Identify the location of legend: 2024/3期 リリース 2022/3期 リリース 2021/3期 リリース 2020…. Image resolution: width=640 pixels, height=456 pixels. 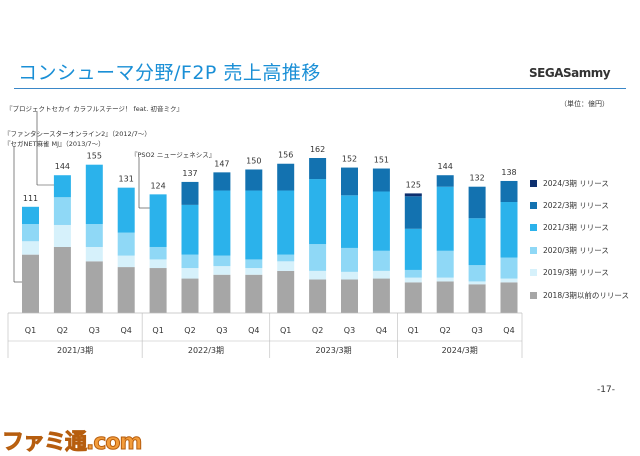
(579, 239).